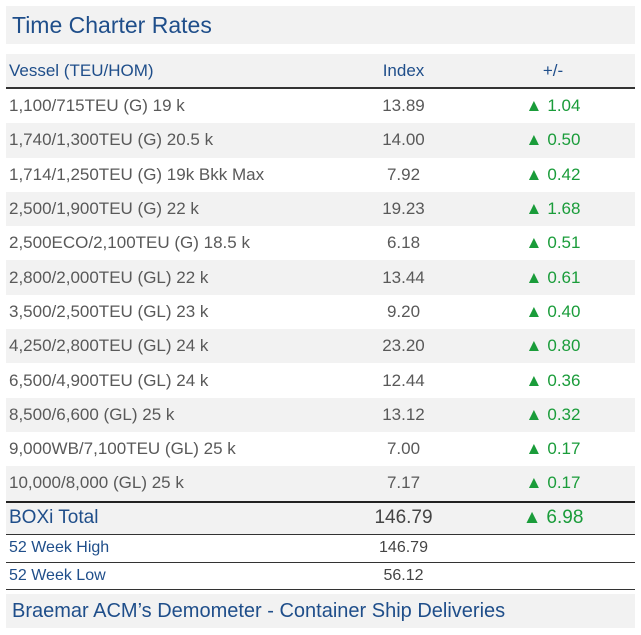 The width and height of the screenshot is (641, 635). I want to click on table-row: 2,800/2,000TEU (GL) 22 k 13.44 ▲ 0.61, so click(320, 277).